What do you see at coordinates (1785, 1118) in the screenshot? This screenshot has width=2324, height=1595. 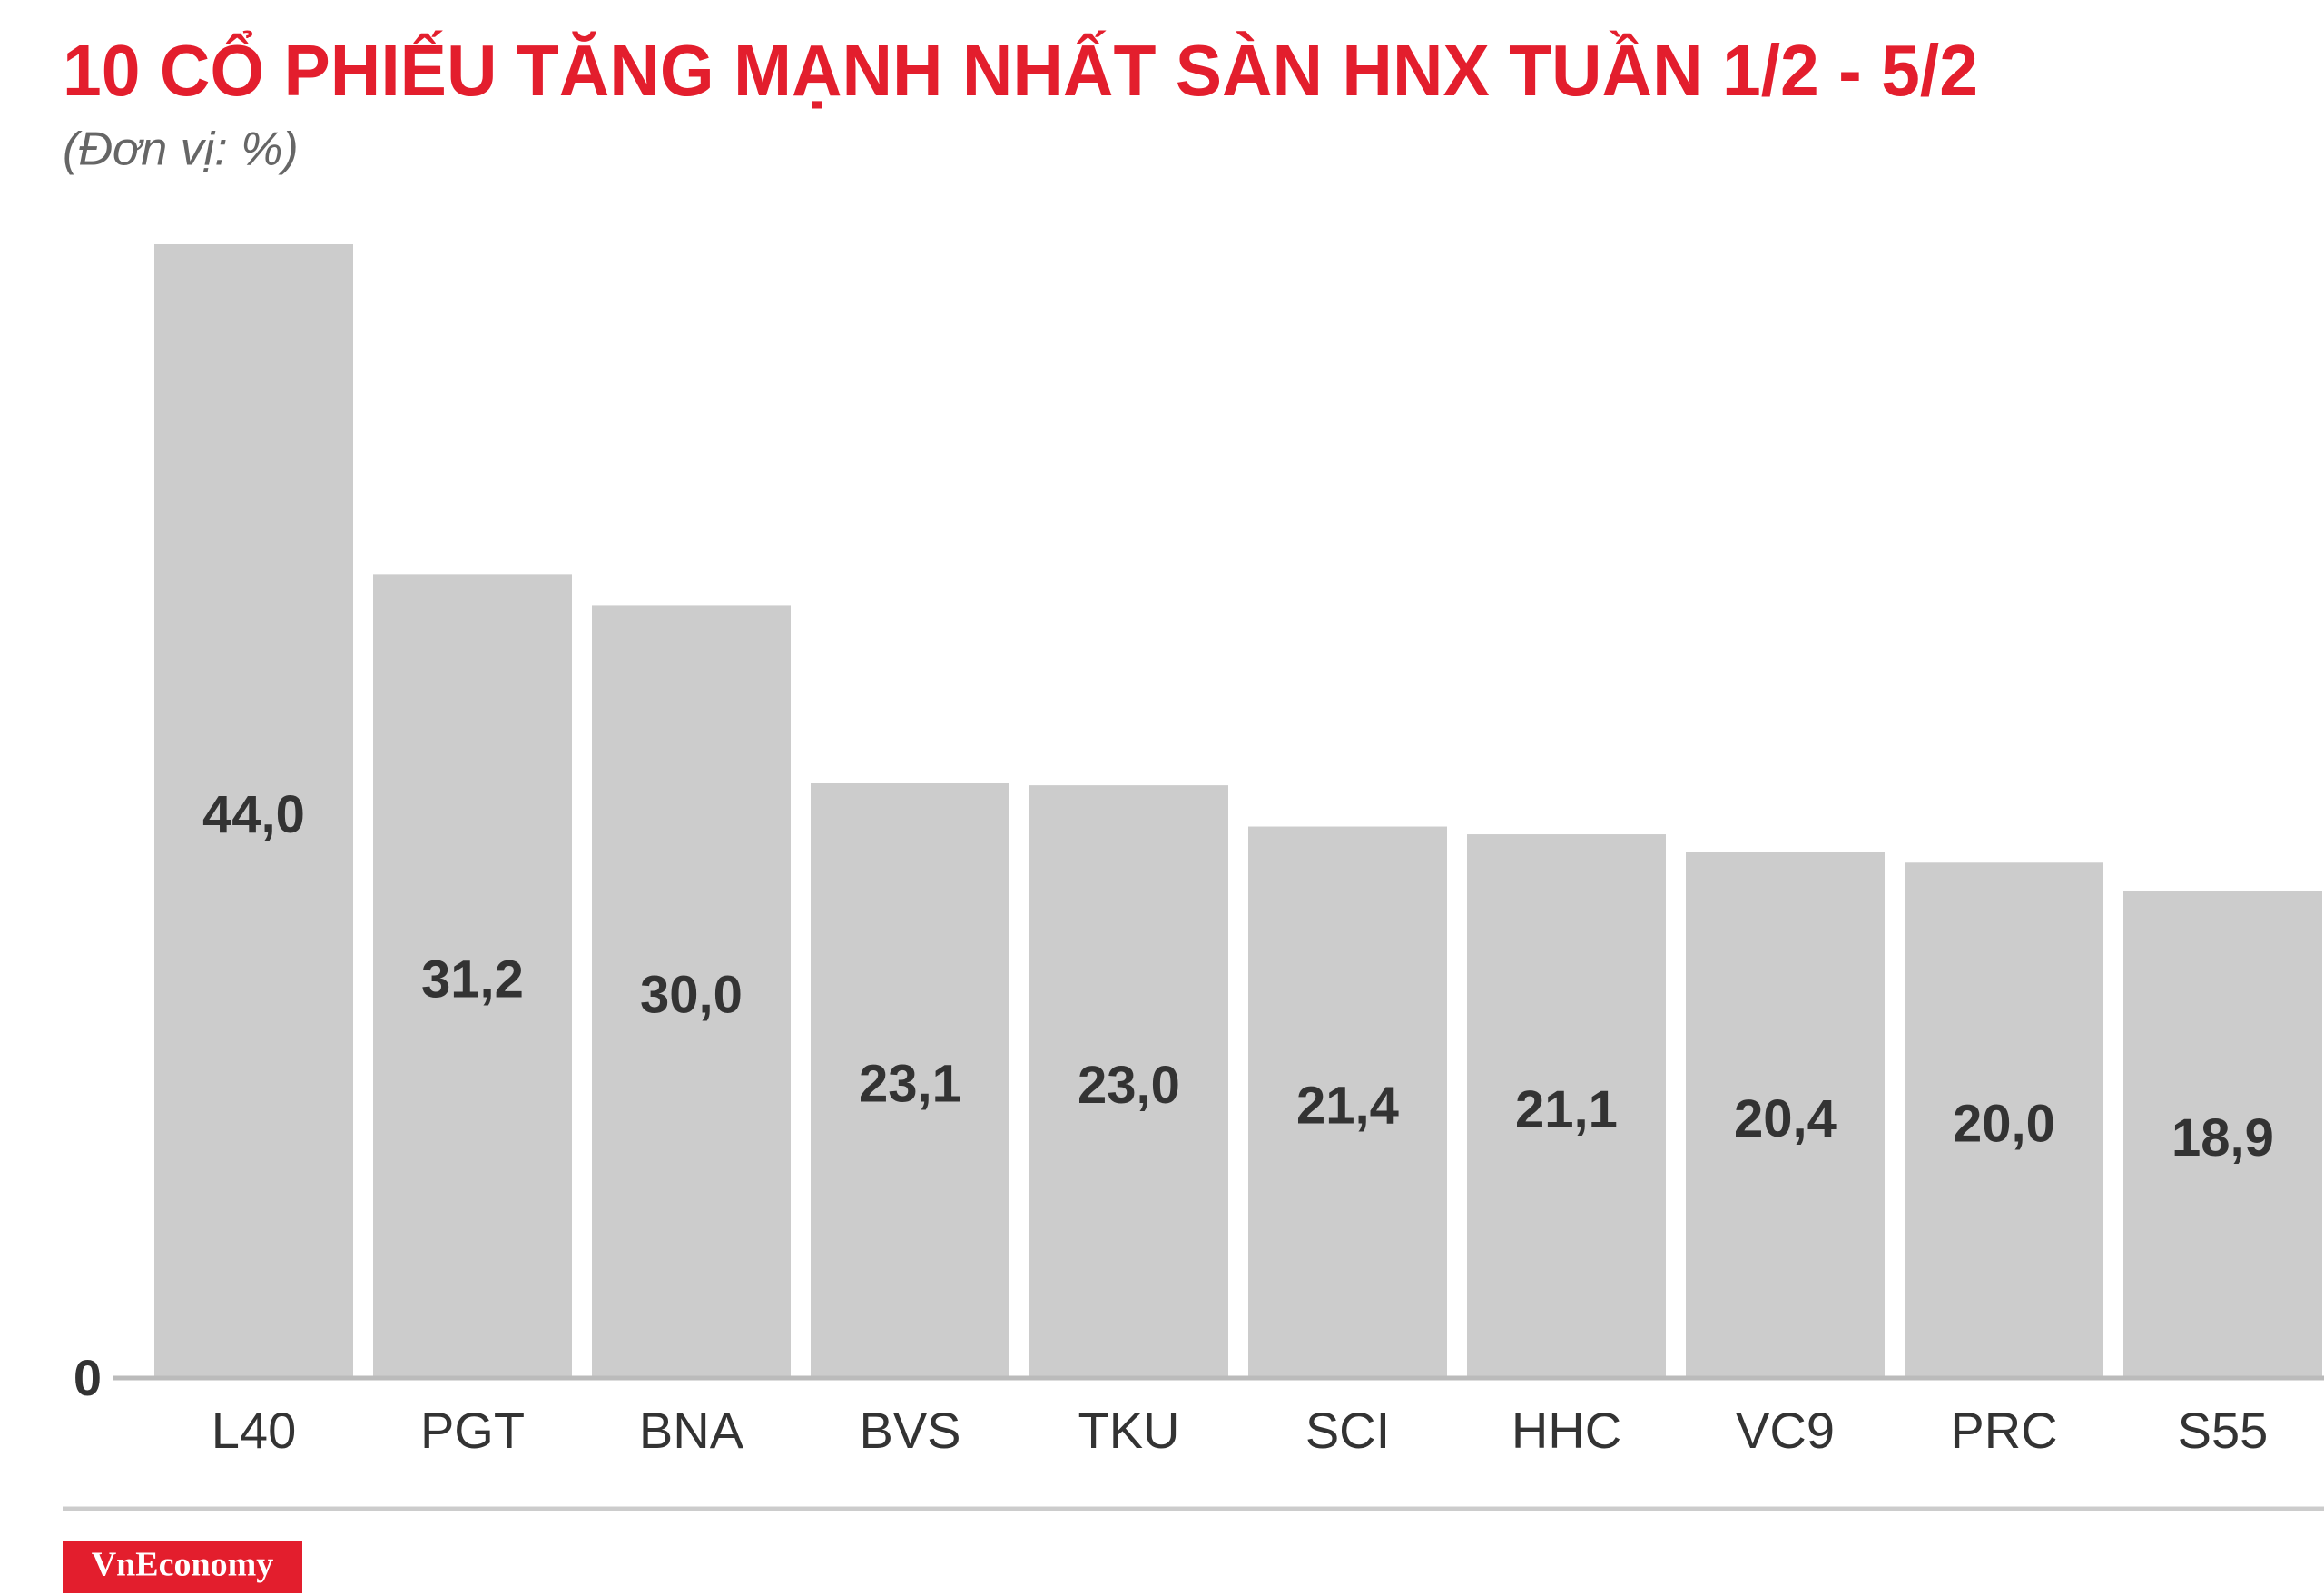 I see `value-label: 20,4` at bounding box center [1785, 1118].